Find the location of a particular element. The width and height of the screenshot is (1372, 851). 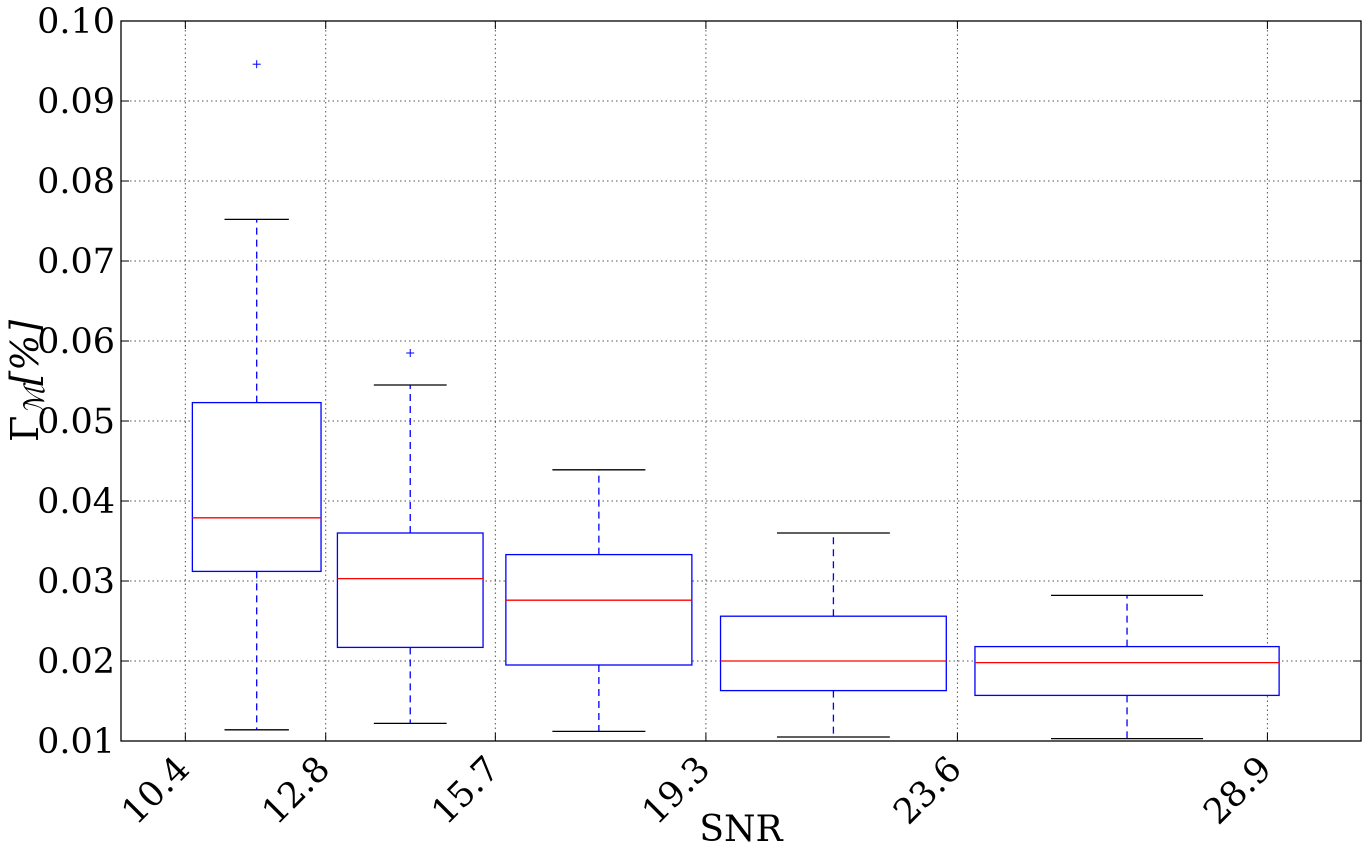

y-axis-subscript: ℳ is located at coordinates (34, 399).